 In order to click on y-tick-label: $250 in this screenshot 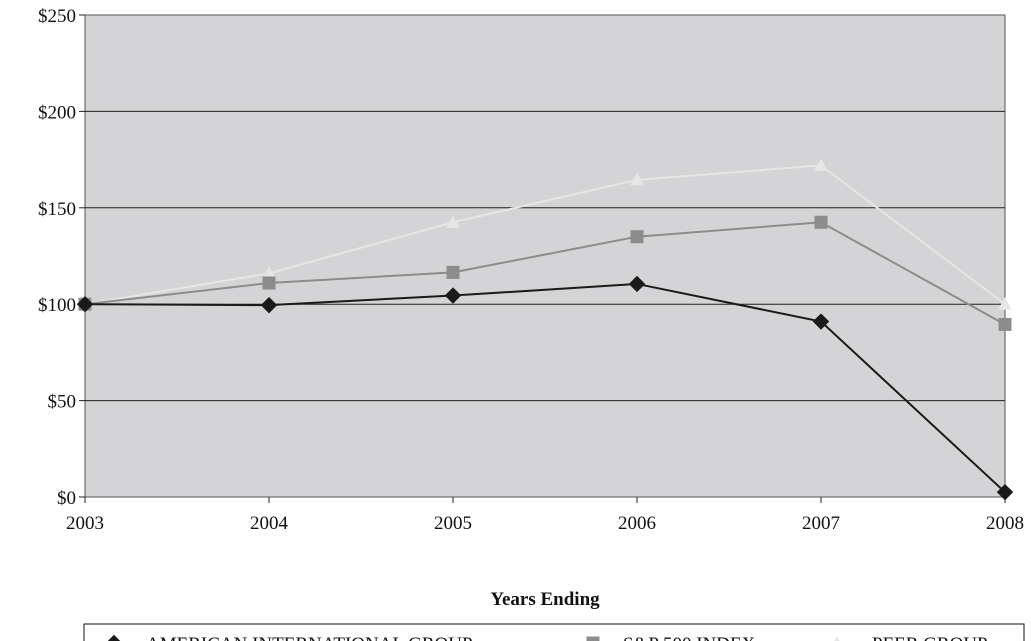, I will do `click(57, 16)`.